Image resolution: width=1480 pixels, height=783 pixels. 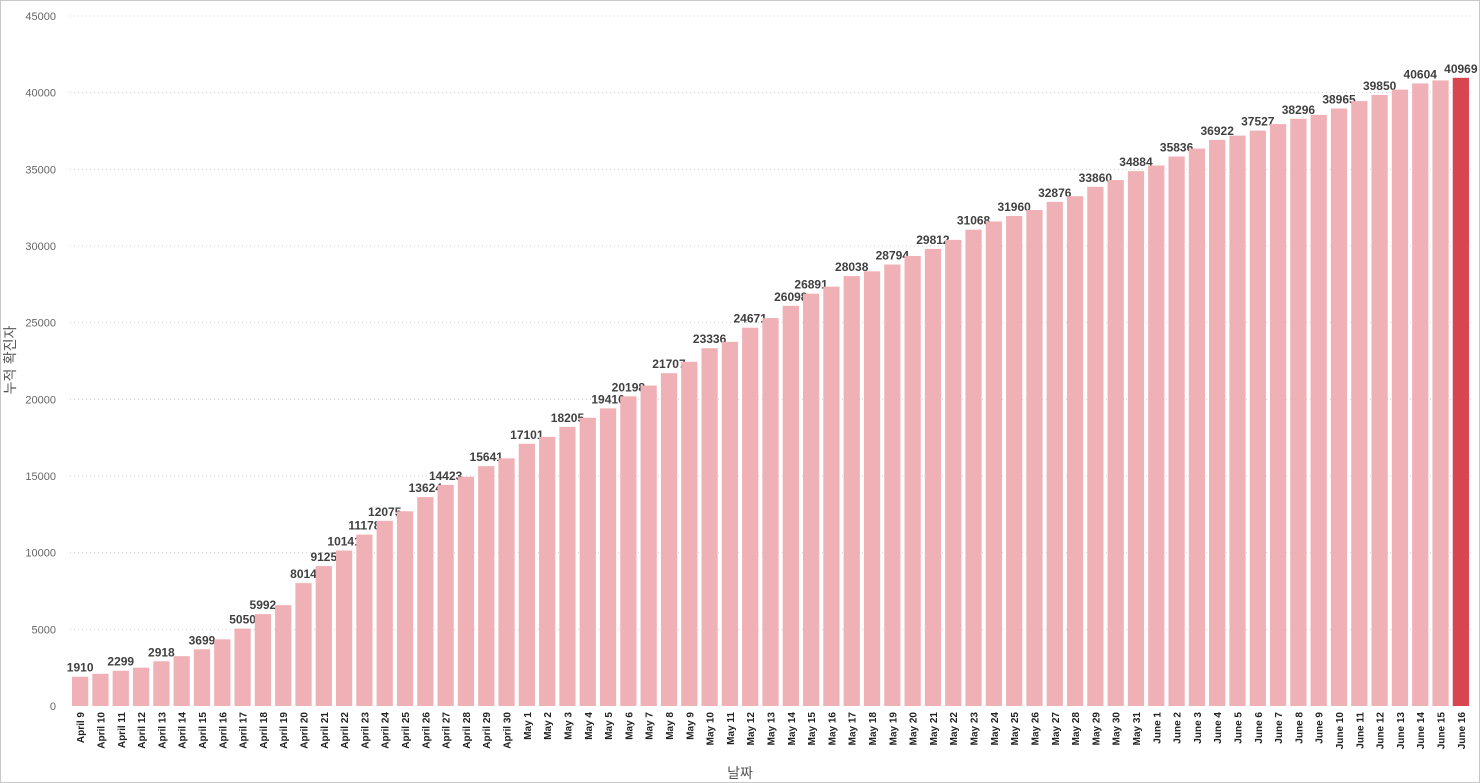 I want to click on x-tick-label: May 12, so click(x=751, y=729).